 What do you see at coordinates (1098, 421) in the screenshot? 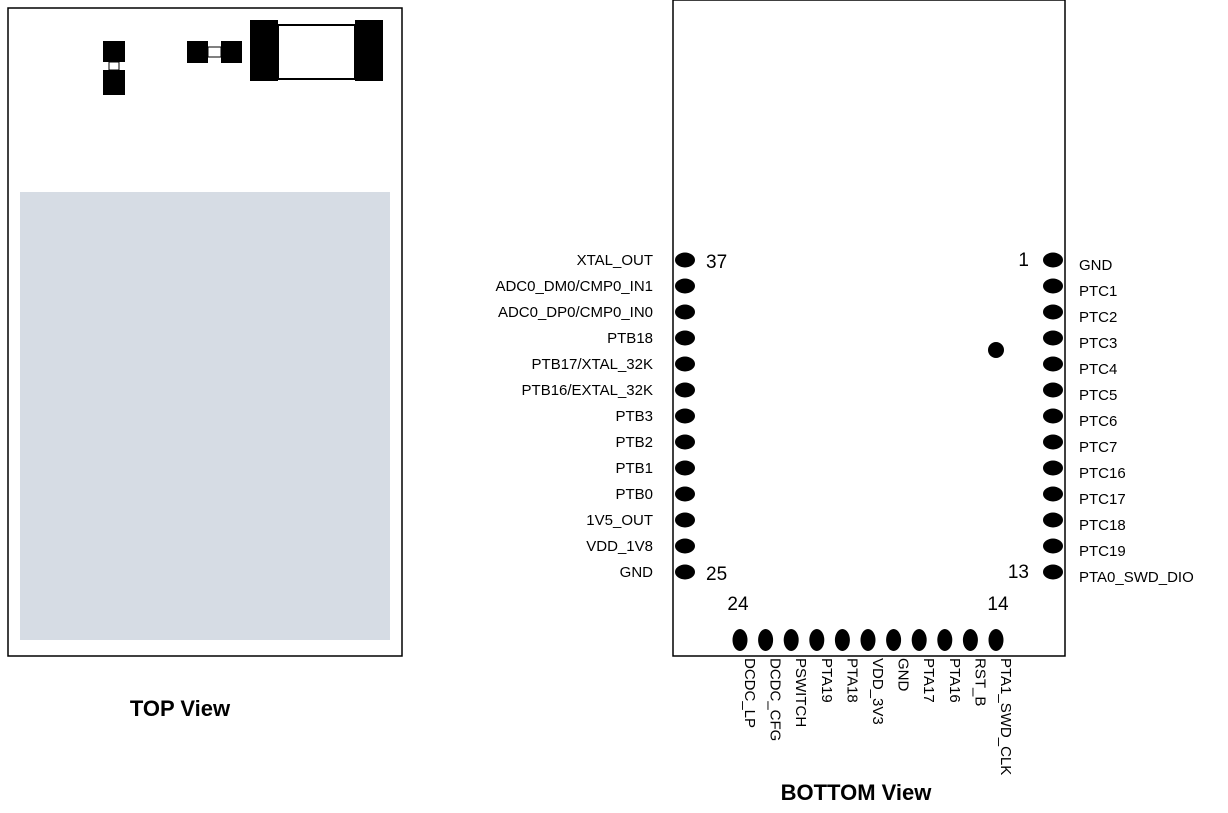
I see `pin-label-ptc6: PTC6` at bounding box center [1098, 421].